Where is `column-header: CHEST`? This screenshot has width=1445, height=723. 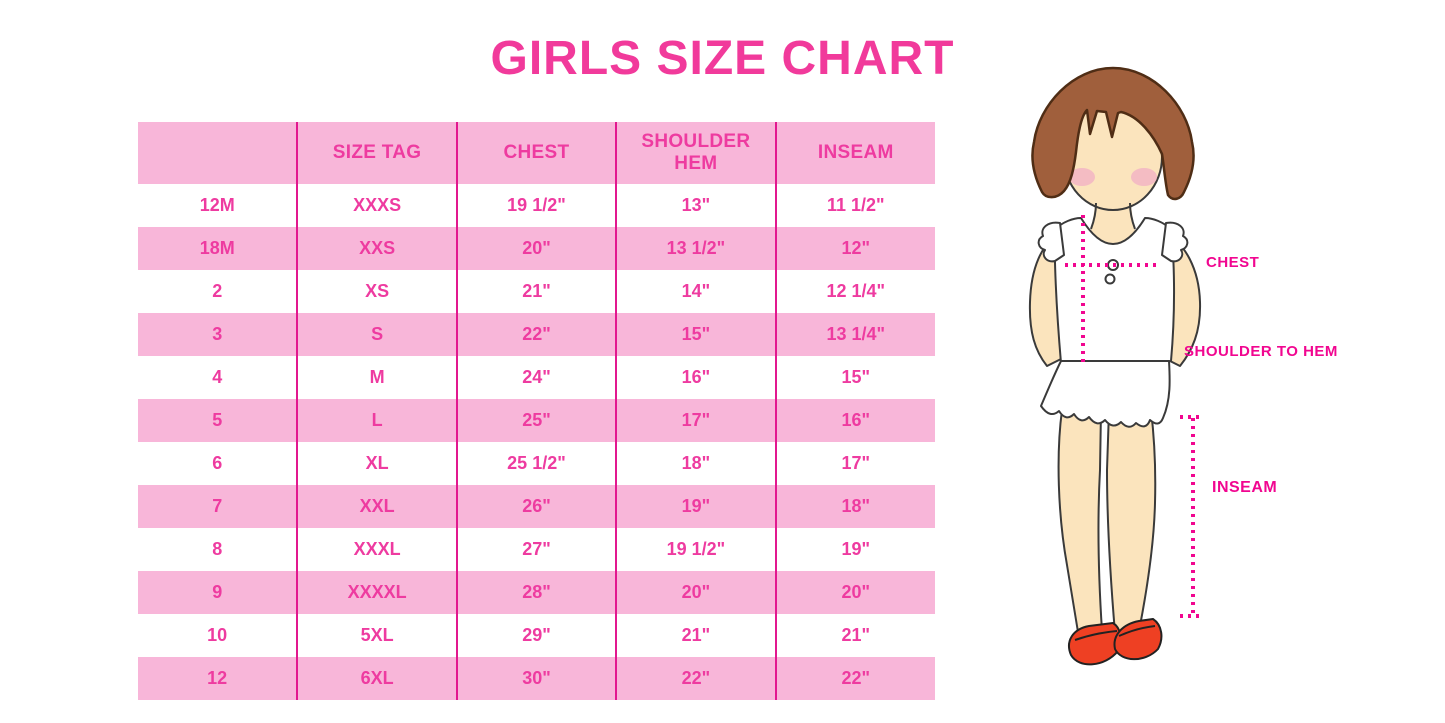
column-header: CHEST is located at coordinates (536, 153).